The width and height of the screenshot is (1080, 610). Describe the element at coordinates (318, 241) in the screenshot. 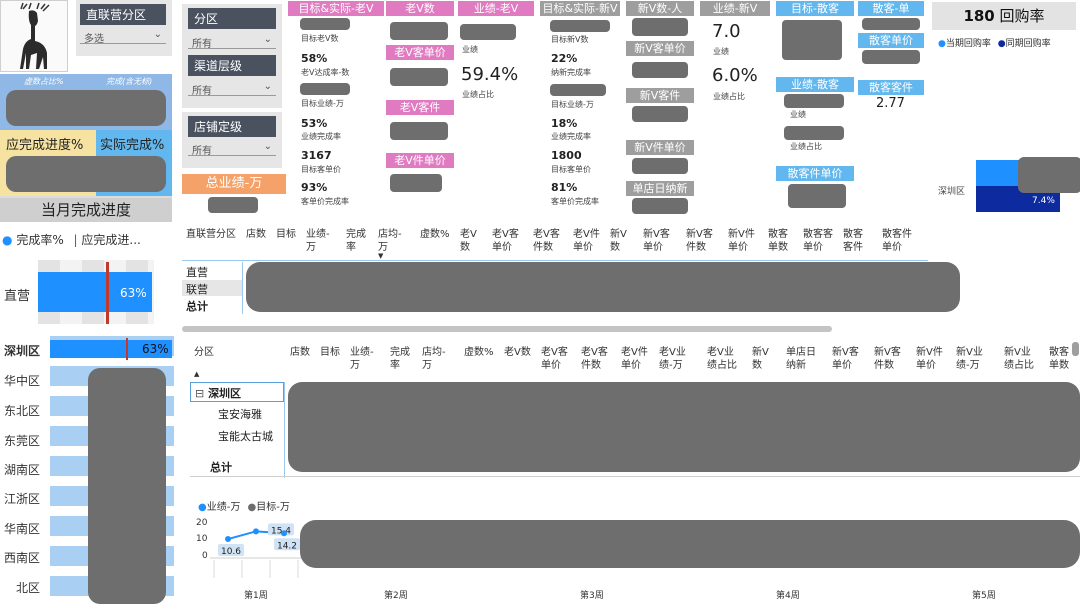

I see `table1-header-cell: 业绩- 万` at that location.